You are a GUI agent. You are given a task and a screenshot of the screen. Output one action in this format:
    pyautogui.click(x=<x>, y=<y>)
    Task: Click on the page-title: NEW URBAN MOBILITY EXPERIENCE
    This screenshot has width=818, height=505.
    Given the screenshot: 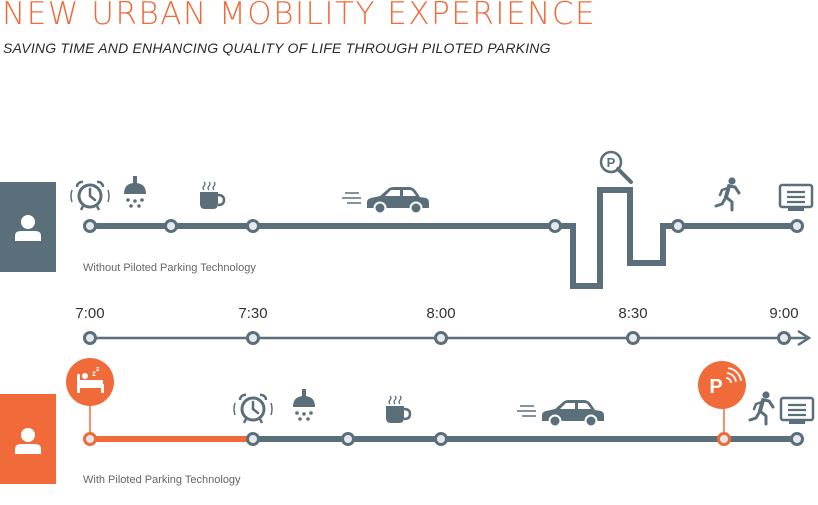 What is the action you would take?
    pyautogui.click(x=299, y=16)
    